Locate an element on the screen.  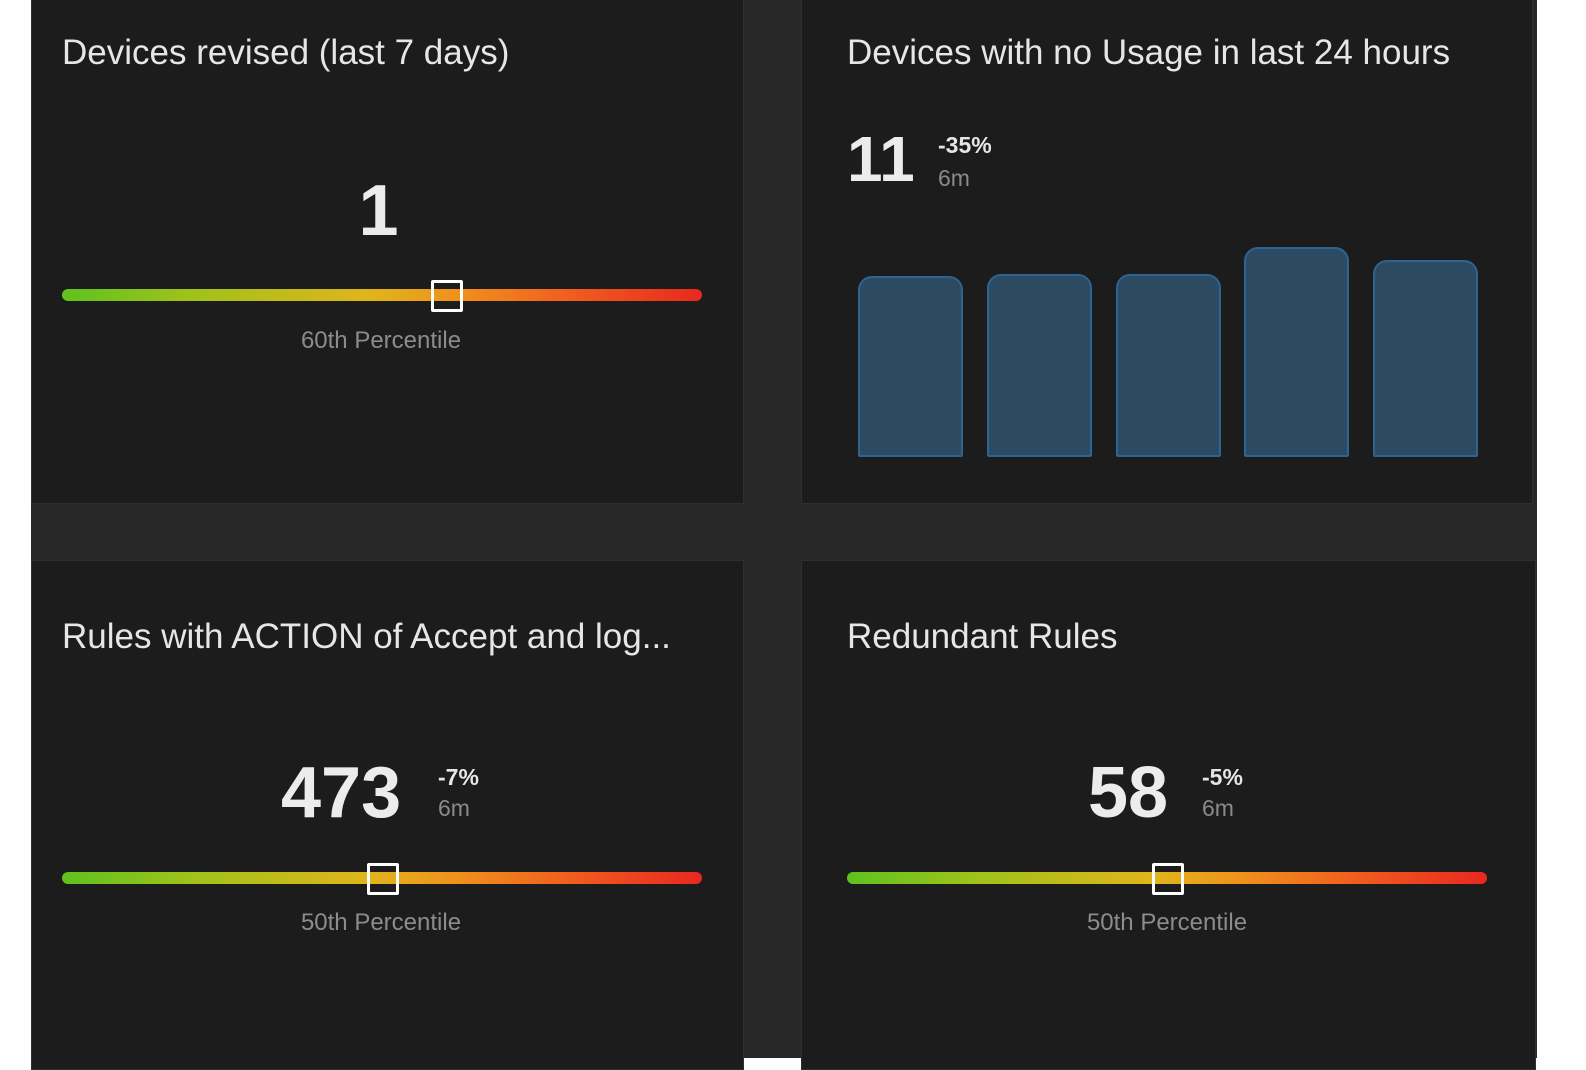
widget-title: Devices with no Usage in last 24 hours is located at coordinates (1149, 52).